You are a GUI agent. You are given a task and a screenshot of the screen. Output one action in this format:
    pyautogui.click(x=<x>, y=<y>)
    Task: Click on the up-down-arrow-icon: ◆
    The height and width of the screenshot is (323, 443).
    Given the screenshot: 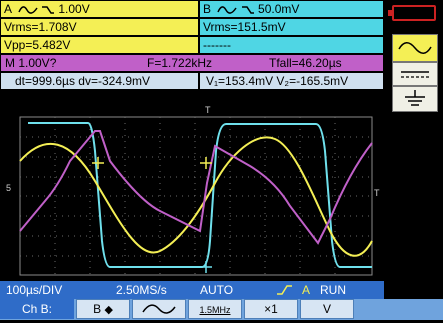 What is the action you would take?
    pyautogui.click(x=108, y=310)
    